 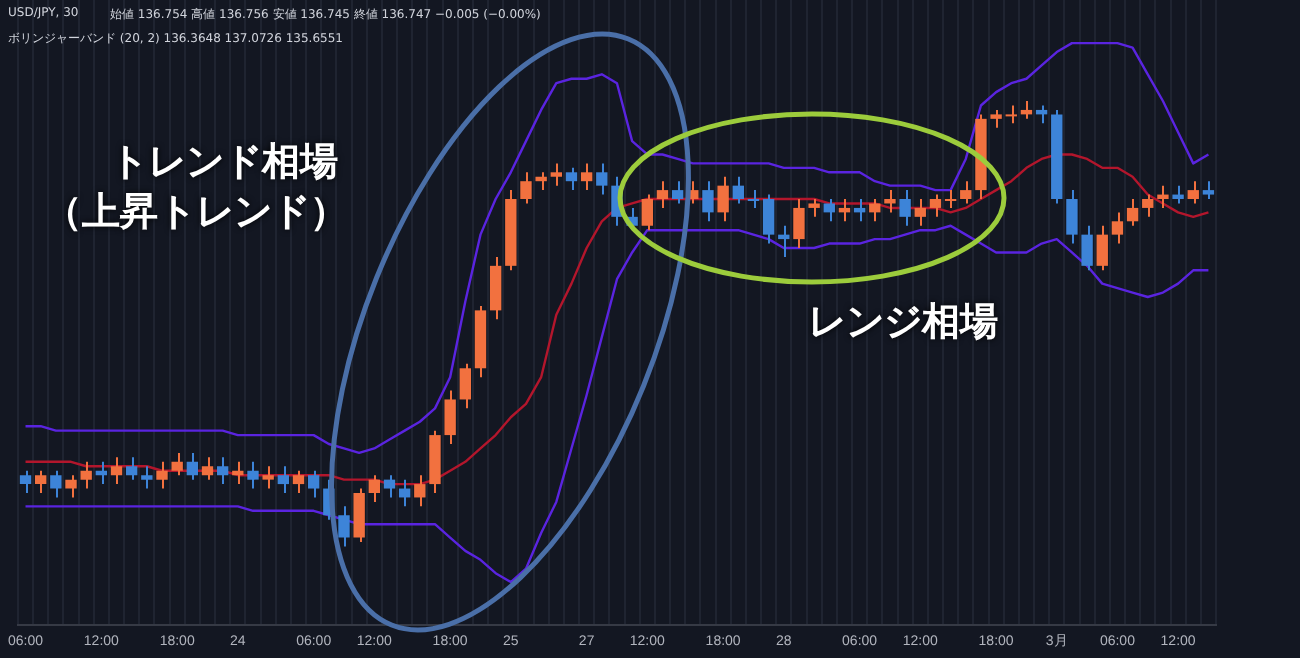 What do you see at coordinates (903, 323) in the screenshot?
I see `annotation: レンジ相場` at bounding box center [903, 323].